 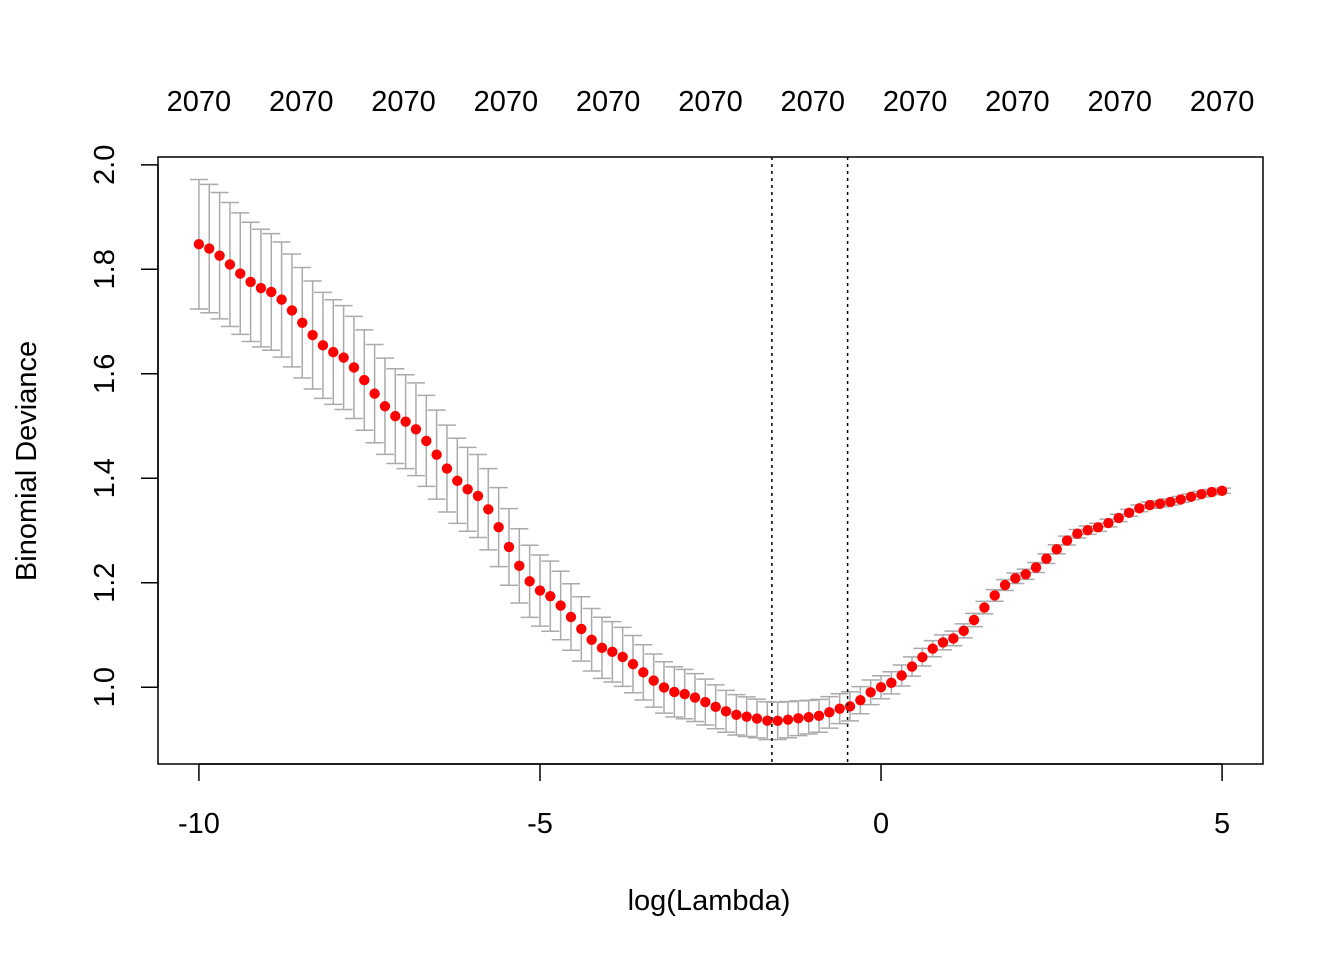 I want to click on x-tick-label: -10, so click(x=199, y=824).